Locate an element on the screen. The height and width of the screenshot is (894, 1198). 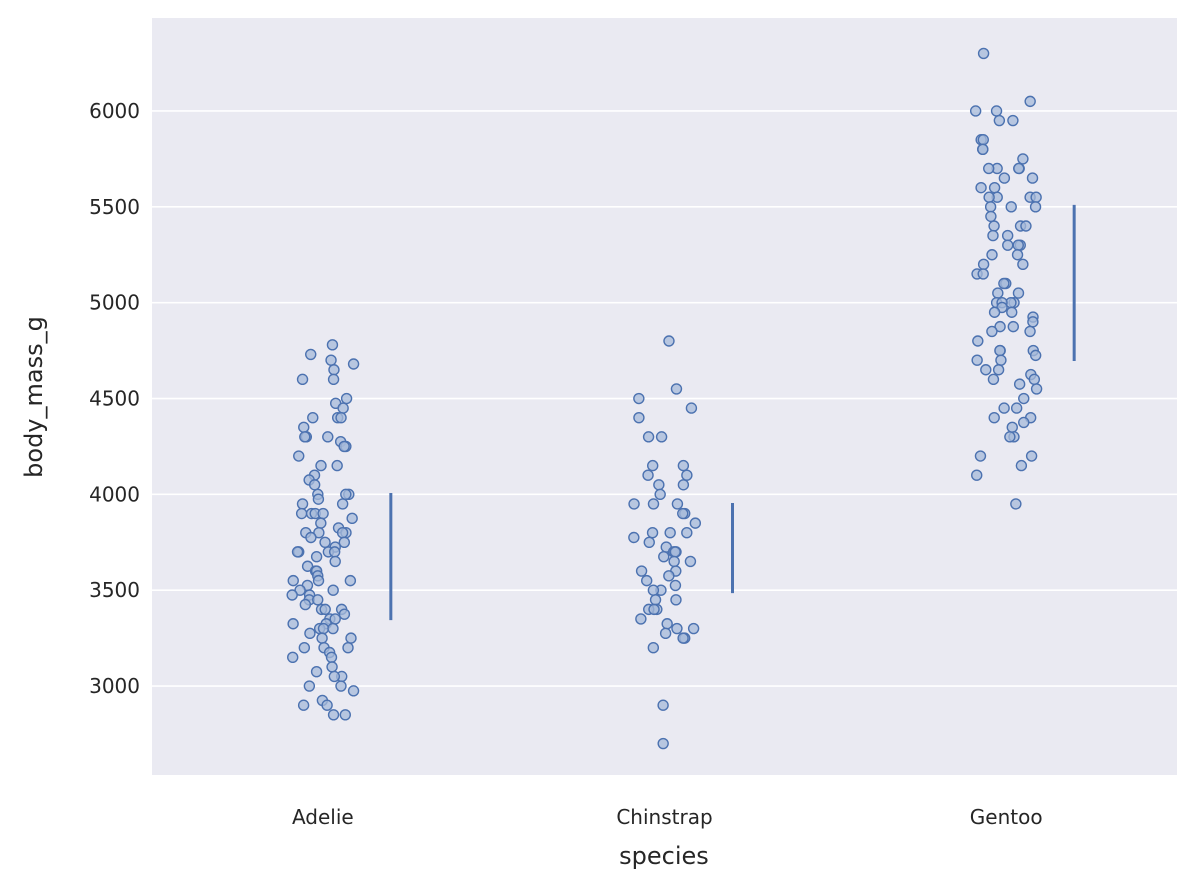
y-tick-label: 6000 is located at coordinates (114, 111).